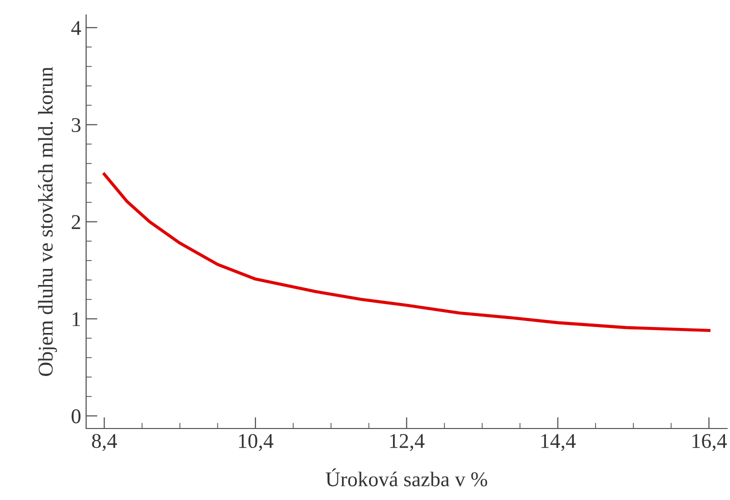  Describe the element at coordinates (76, 125) in the screenshot. I see `y-tick-label: 3` at that location.